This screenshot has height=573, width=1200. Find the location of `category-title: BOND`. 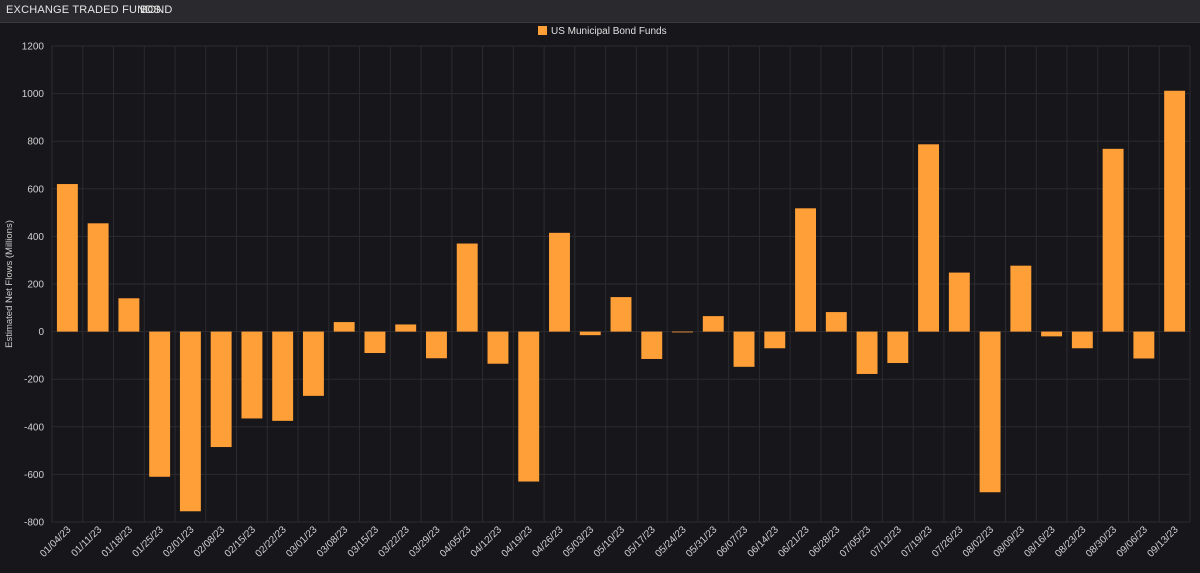

category-title: BOND is located at coordinates (156, 10).